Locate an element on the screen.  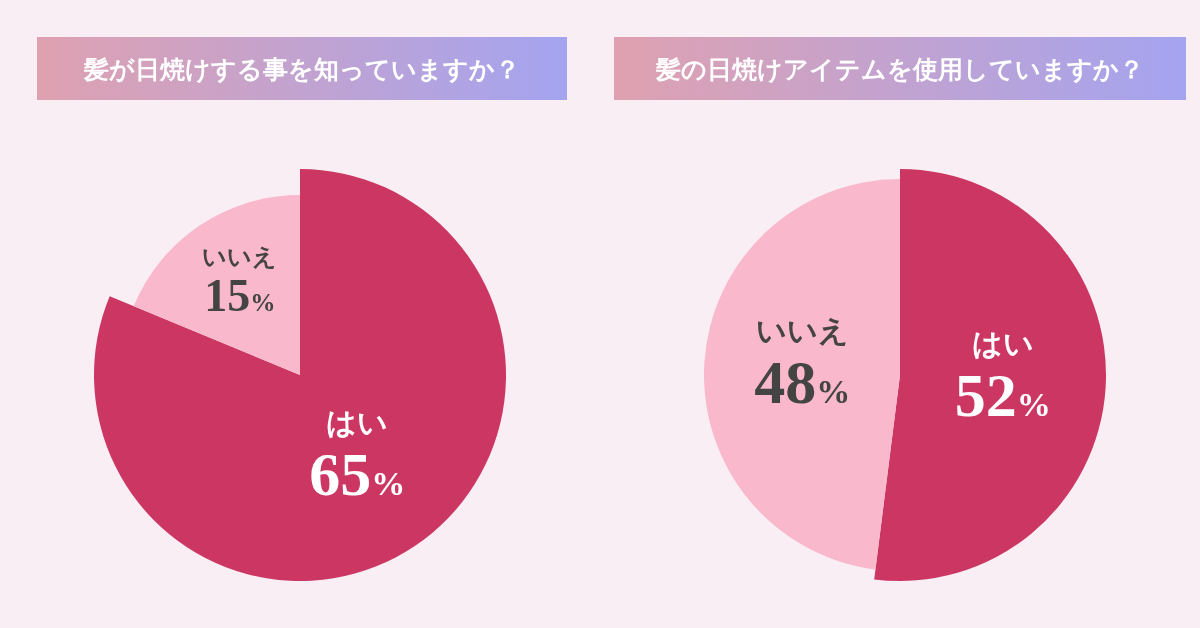
chart-title: 髪の日焼けアイテムを使用していますか？ is located at coordinates (899, 69).